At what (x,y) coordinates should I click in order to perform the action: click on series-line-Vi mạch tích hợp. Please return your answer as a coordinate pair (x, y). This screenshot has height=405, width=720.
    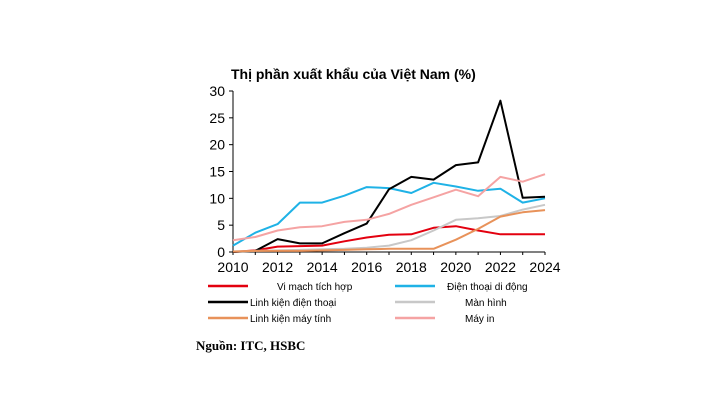
    Looking at the image, I should click on (388, 239).